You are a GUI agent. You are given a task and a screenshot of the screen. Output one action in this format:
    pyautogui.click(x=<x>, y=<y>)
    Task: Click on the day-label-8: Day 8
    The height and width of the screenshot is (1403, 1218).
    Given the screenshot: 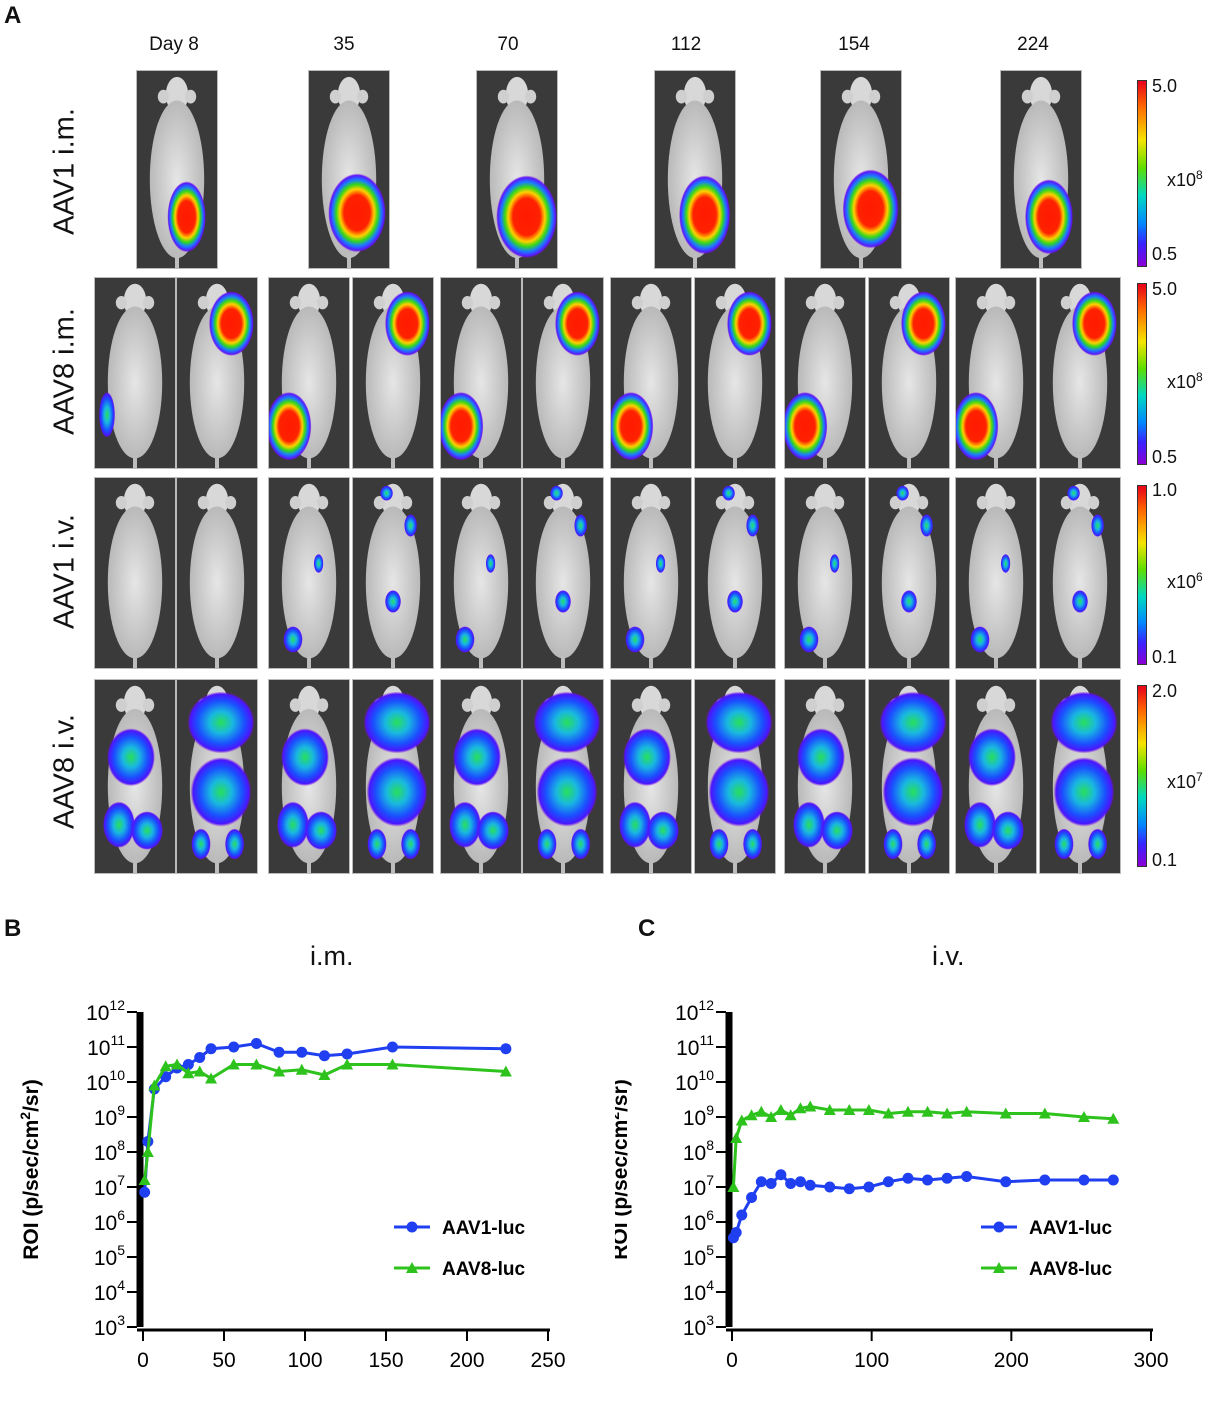 What is the action you would take?
    pyautogui.click(x=174, y=44)
    